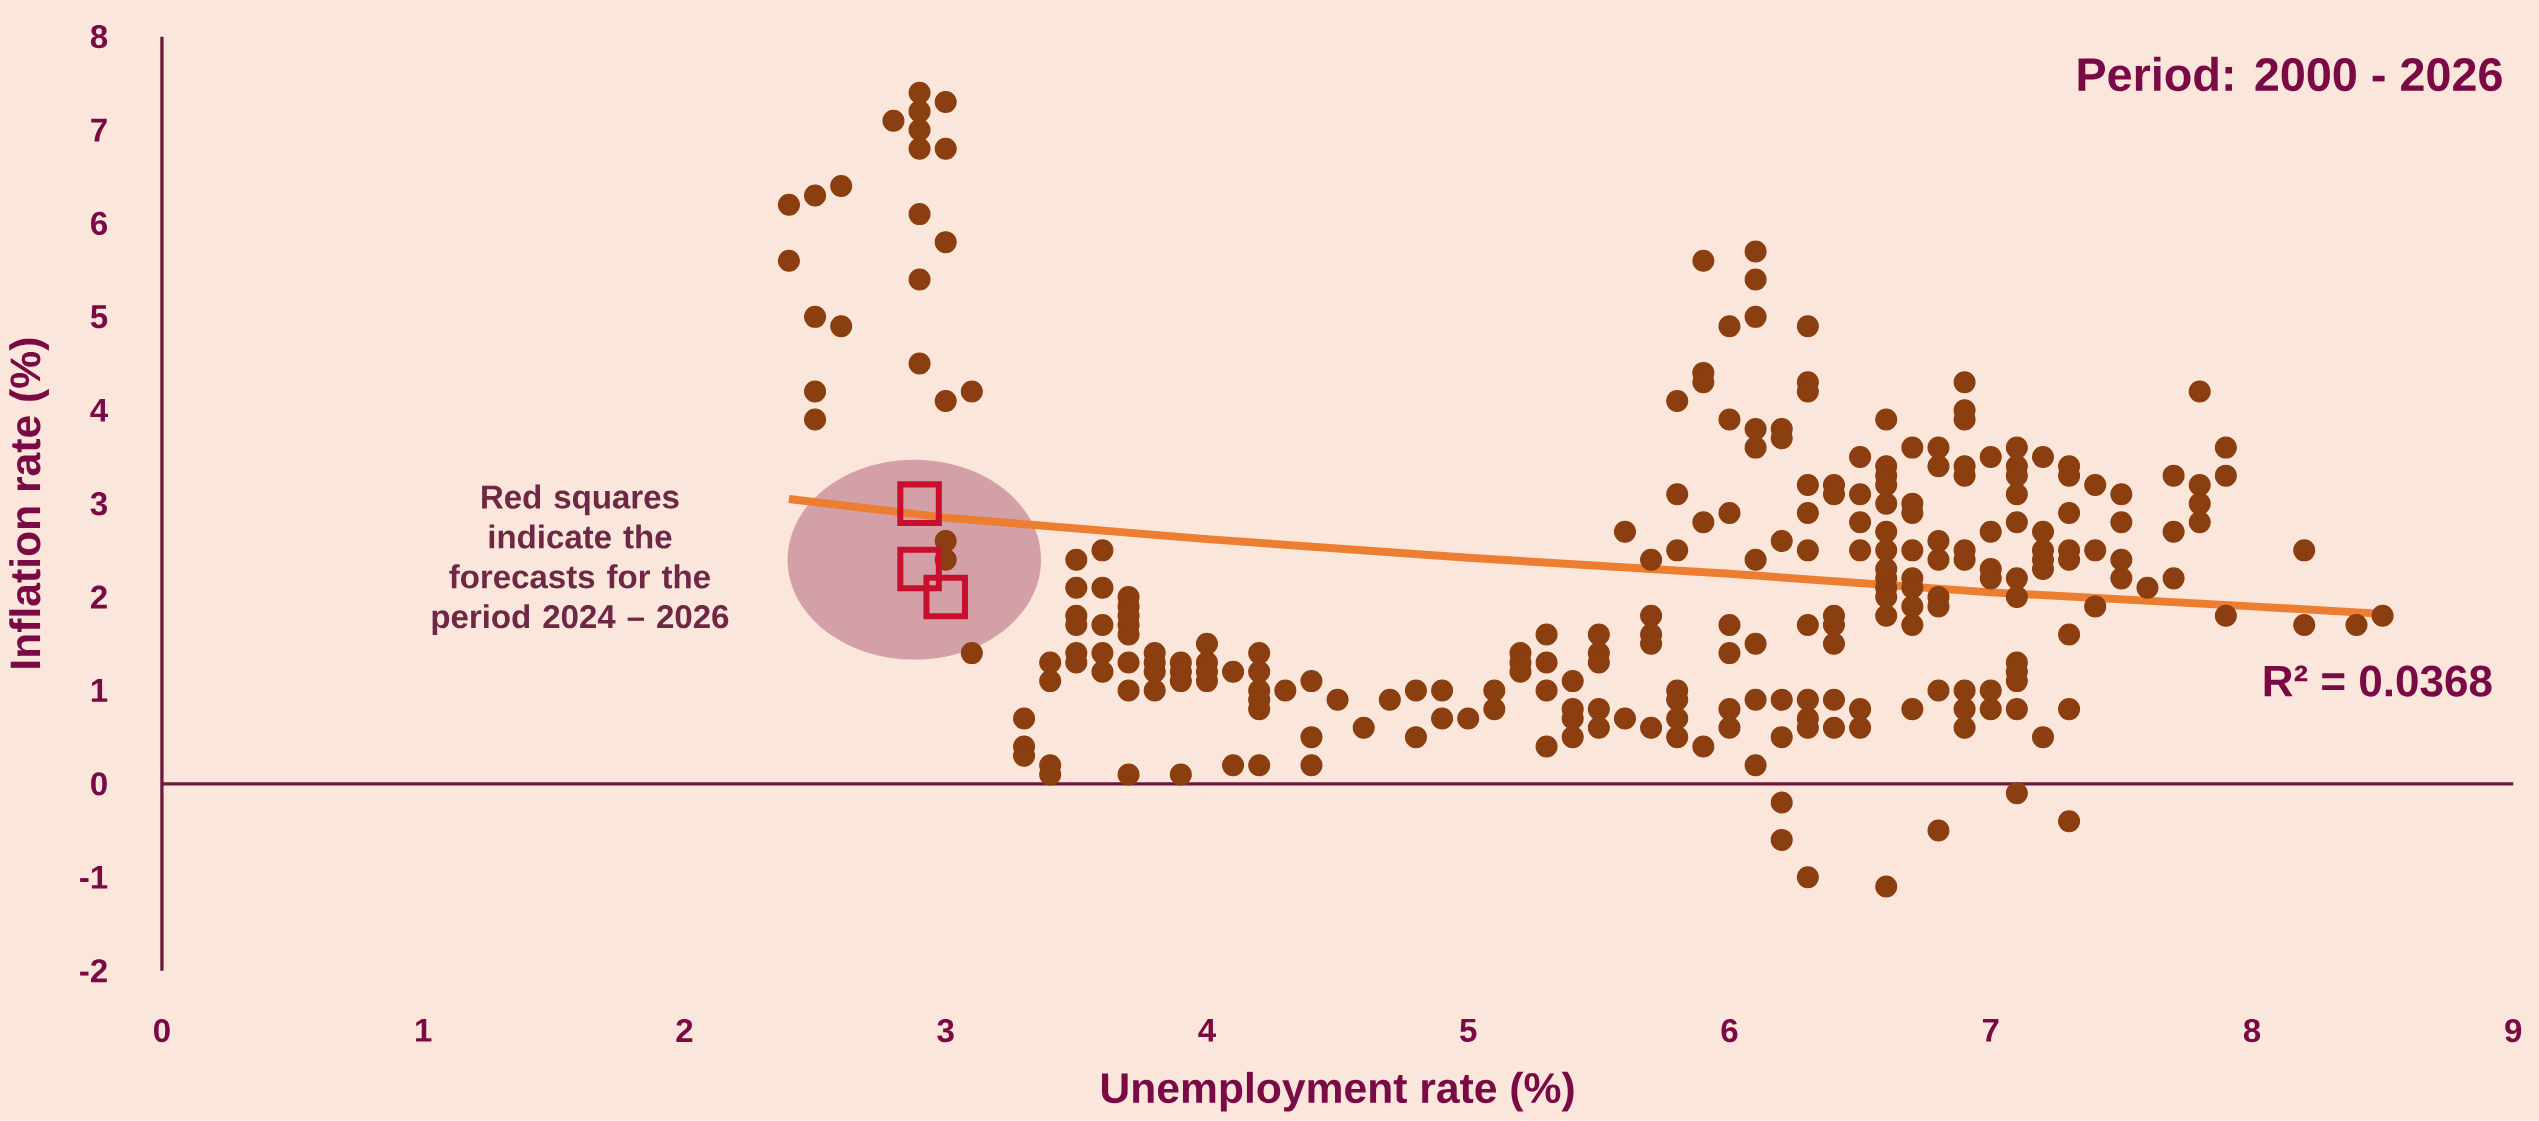 This screenshot has height=1121, width=2539. I want to click on y-tick-label: 1, so click(99, 690).